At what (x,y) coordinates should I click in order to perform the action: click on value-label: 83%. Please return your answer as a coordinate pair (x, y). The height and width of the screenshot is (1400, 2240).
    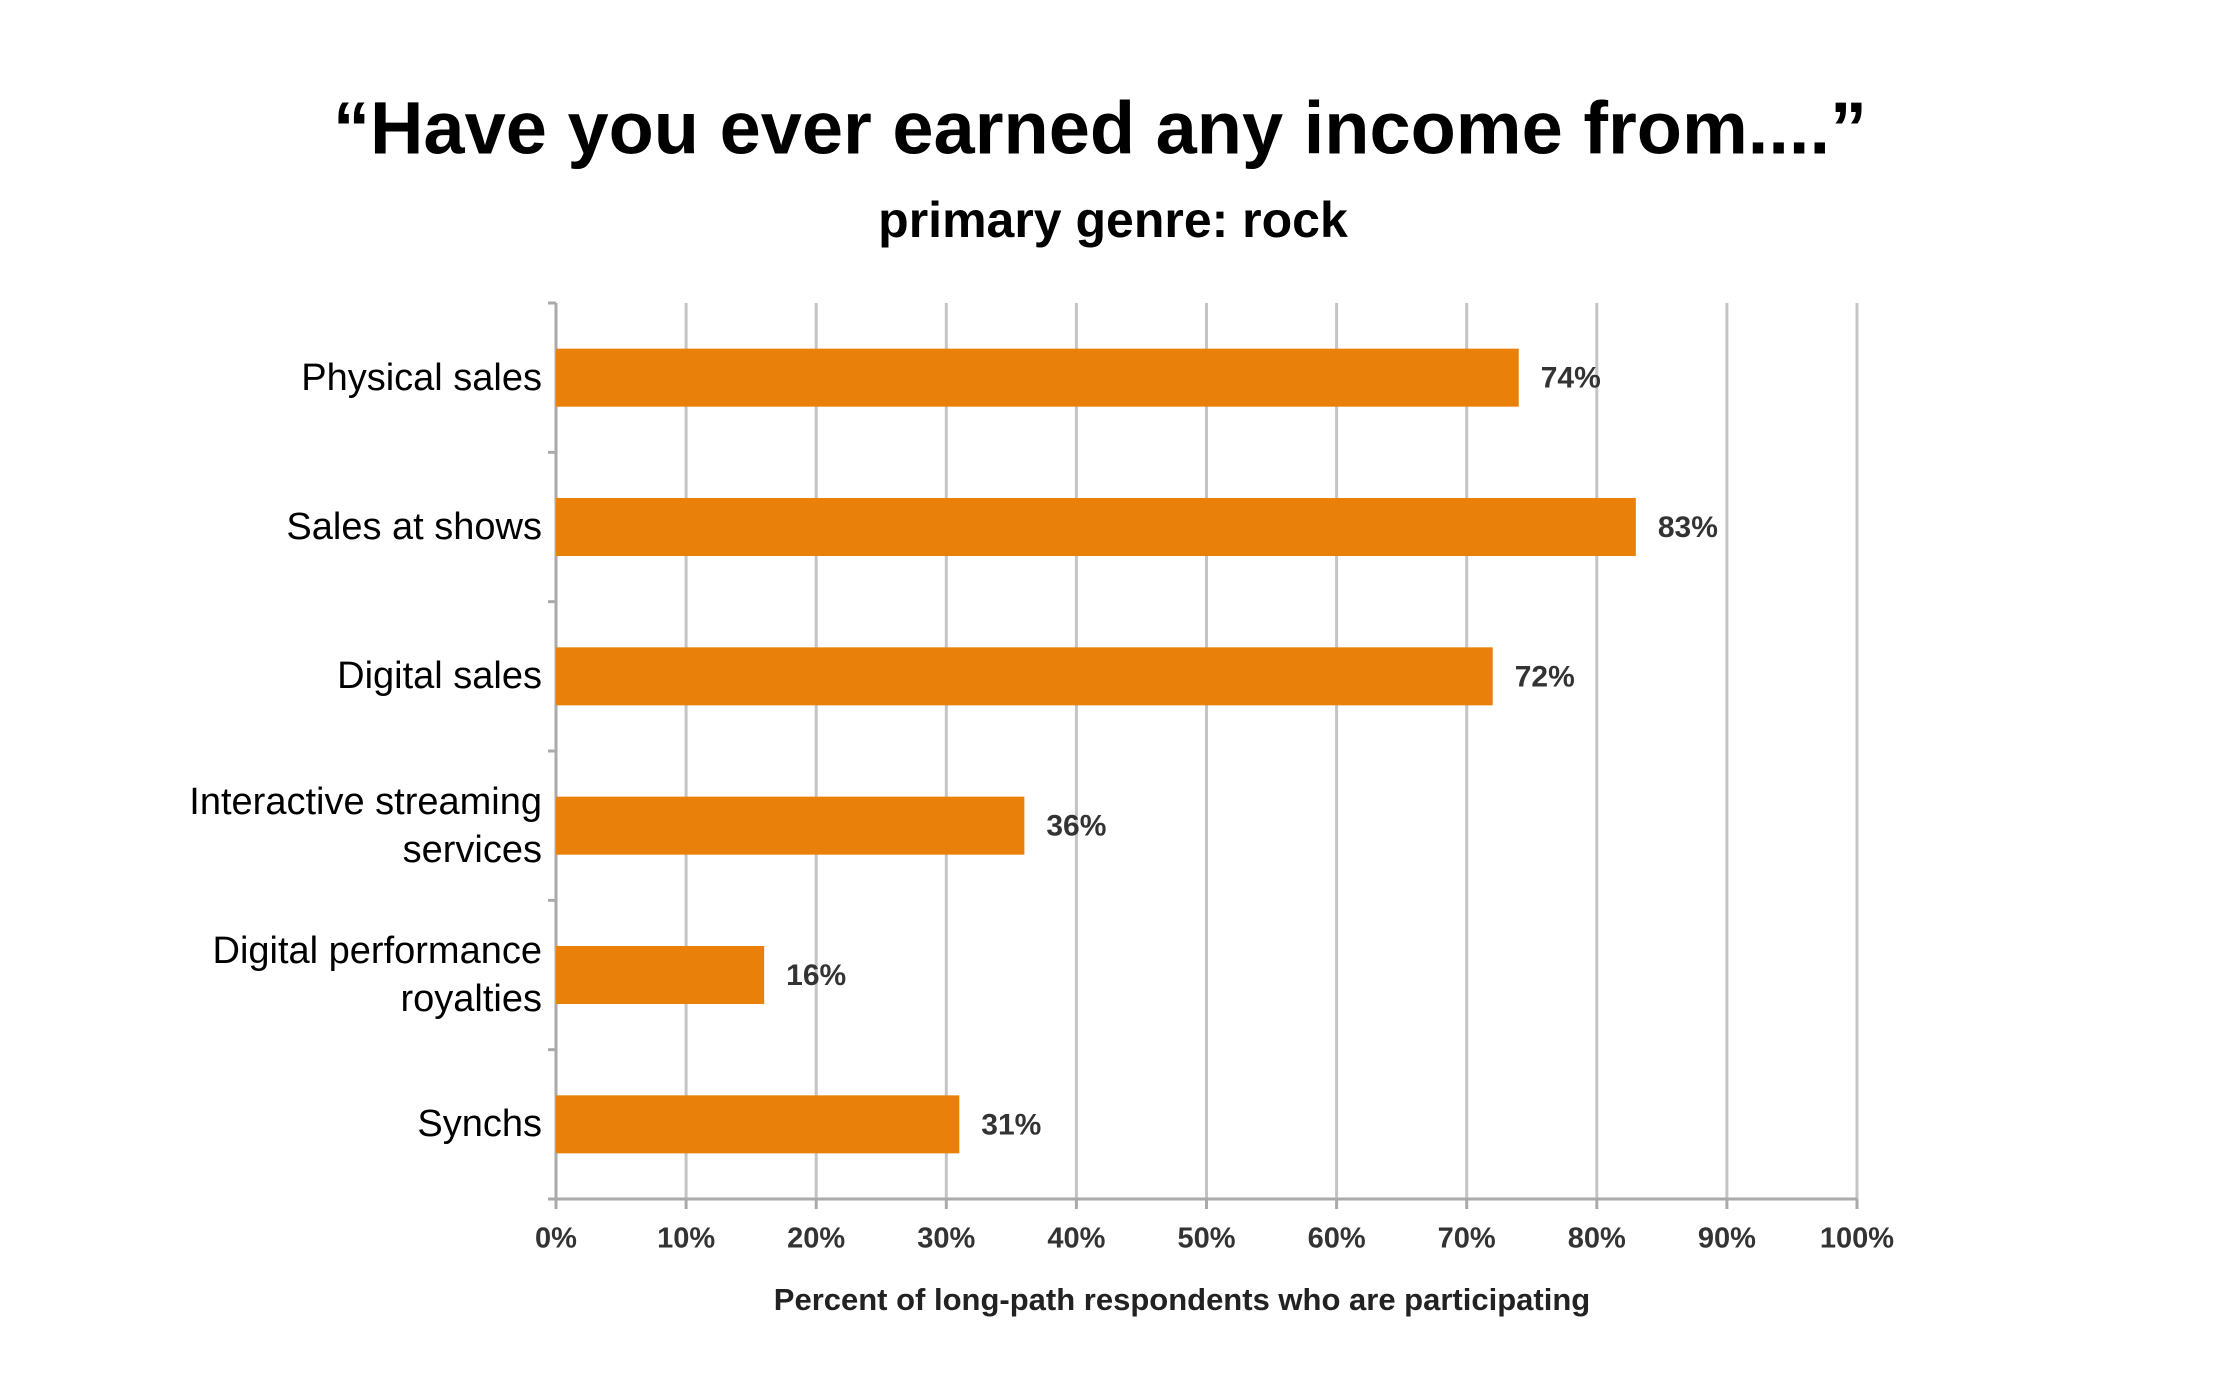
    Looking at the image, I should click on (1688, 527).